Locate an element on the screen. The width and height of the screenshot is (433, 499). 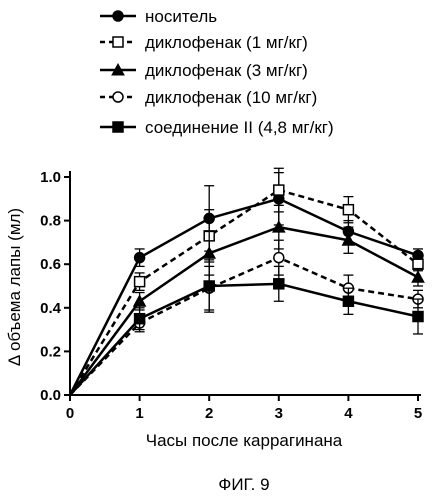
legend-item: диклофенак (1 мг/кг) is located at coordinates (204, 42).